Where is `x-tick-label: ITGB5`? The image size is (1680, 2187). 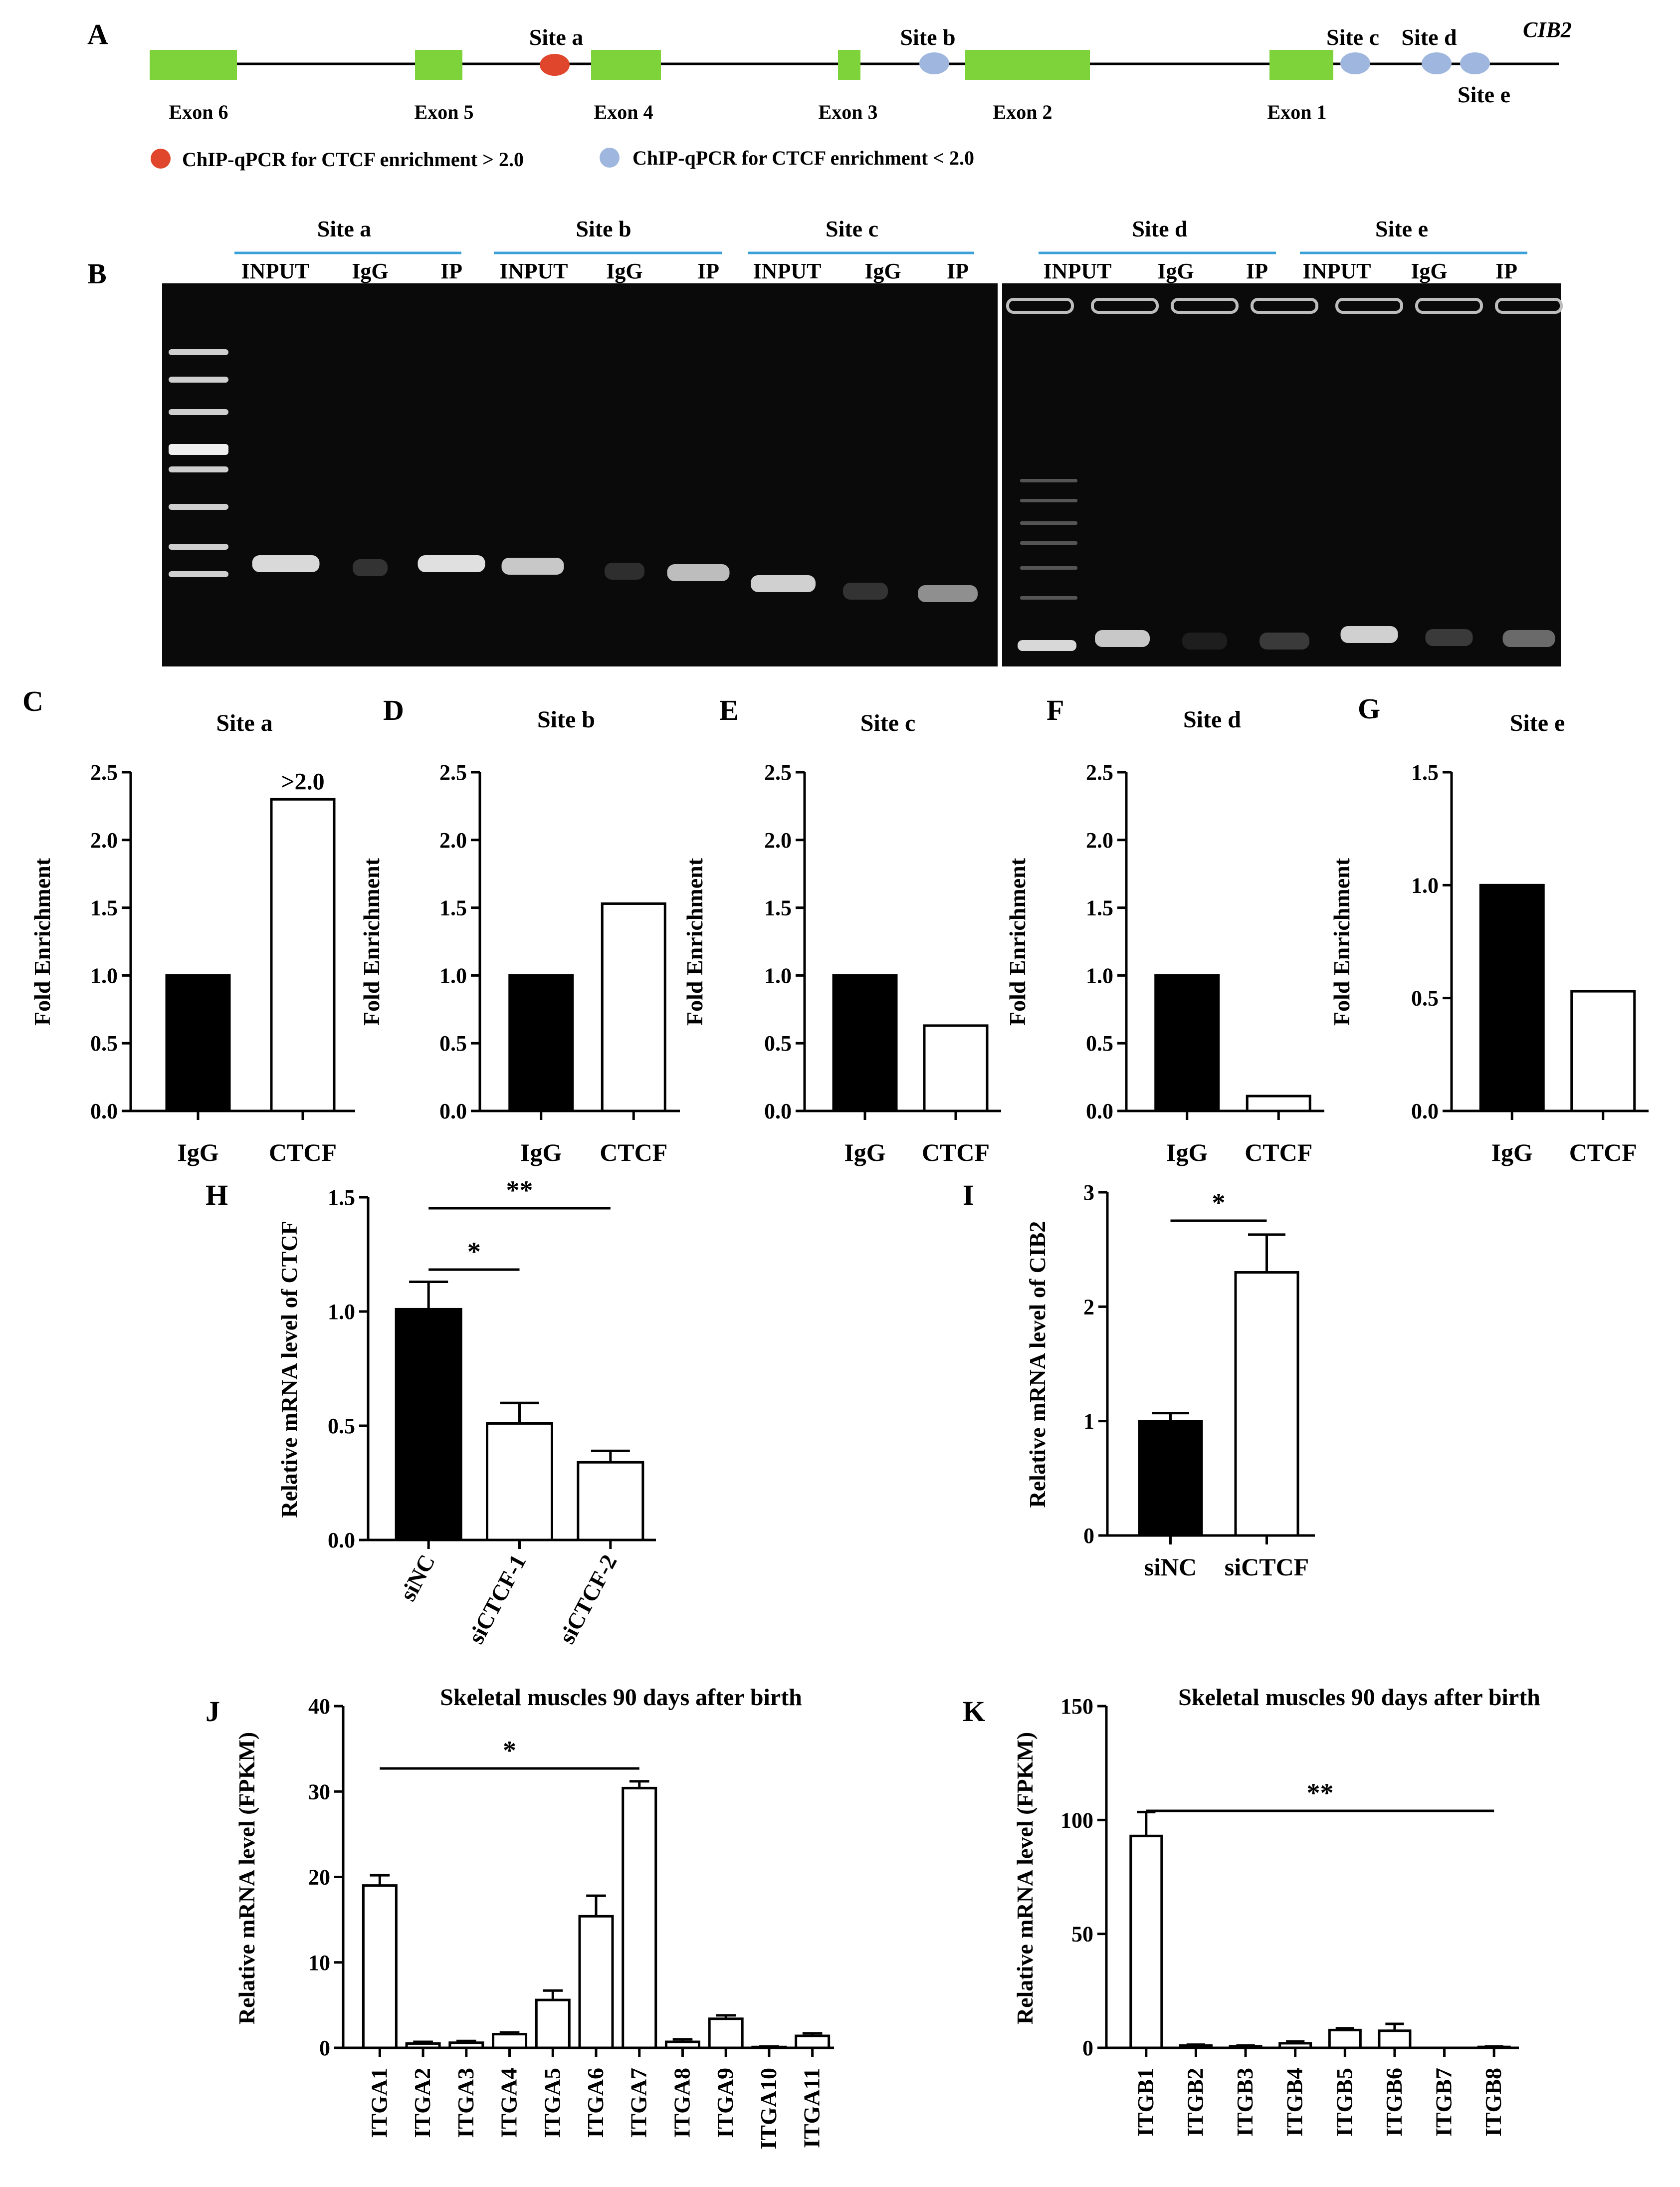
x-tick-label: ITGB5 is located at coordinates (1344, 2102).